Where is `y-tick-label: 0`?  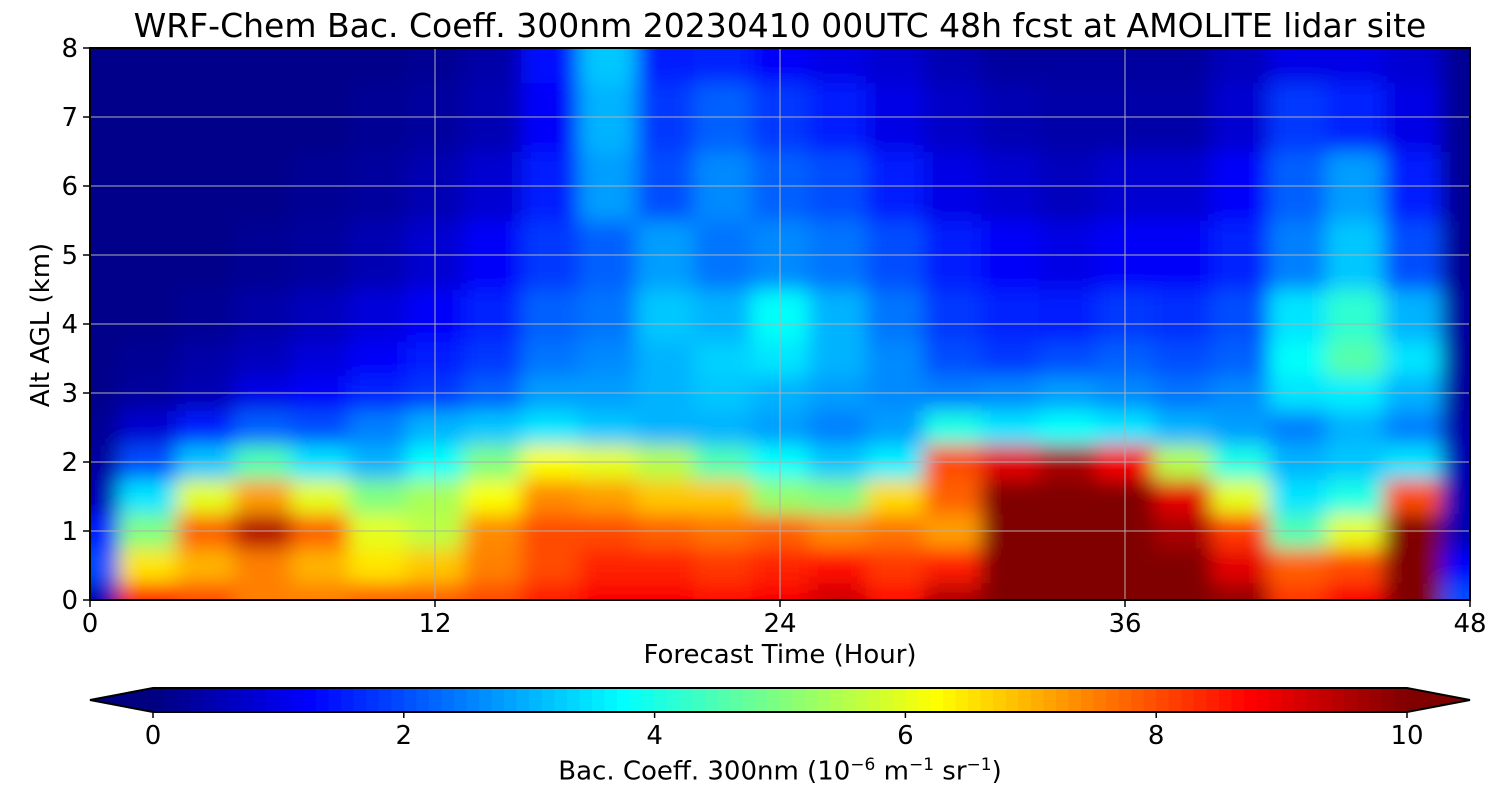 y-tick-label: 0 is located at coordinates (69, 601).